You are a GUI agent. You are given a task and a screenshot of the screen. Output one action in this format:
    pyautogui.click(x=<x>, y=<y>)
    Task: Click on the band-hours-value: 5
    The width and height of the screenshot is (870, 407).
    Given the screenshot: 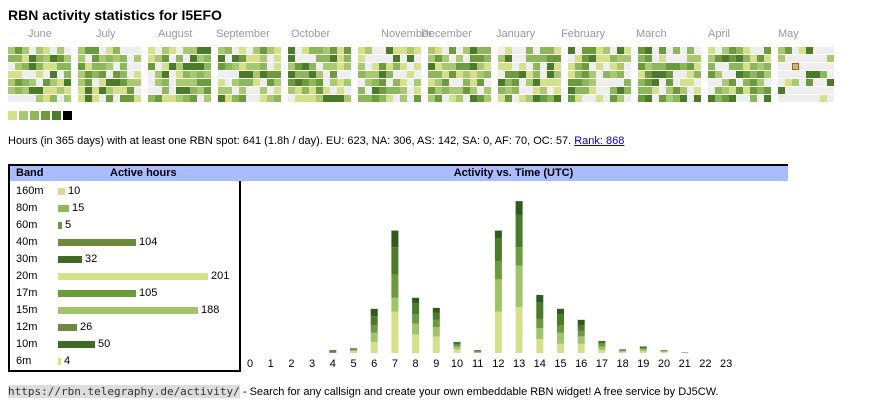 What is the action you would take?
    pyautogui.click(x=68, y=225)
    